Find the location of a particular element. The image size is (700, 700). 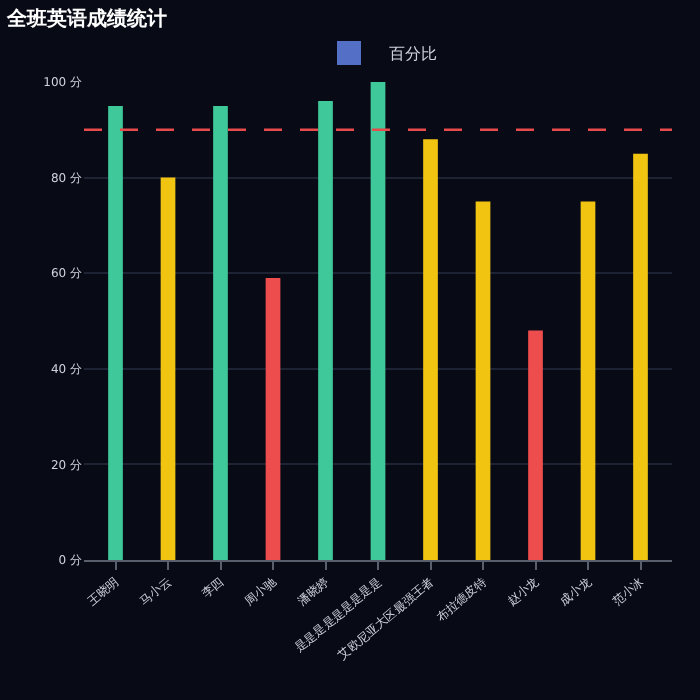

series-label: 百分比 is located at coordinates (413, 54).